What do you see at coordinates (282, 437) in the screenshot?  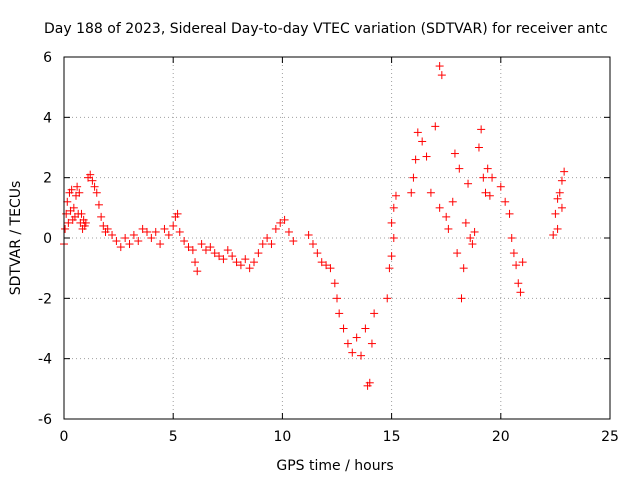 I see `x-tick-label: 10` at bounding box center [282, 437].